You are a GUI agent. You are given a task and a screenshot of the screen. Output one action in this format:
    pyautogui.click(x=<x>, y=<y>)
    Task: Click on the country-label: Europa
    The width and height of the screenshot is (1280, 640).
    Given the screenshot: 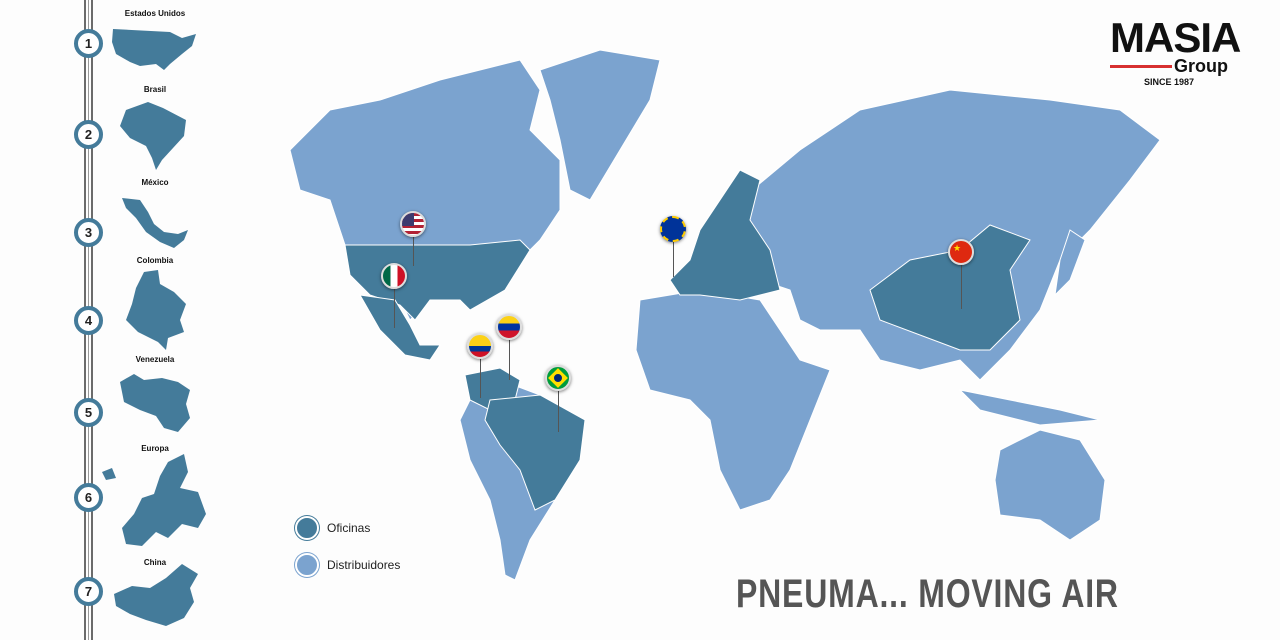 What is the action you would take?
    pyautogui.click(x=155, y=448)
    